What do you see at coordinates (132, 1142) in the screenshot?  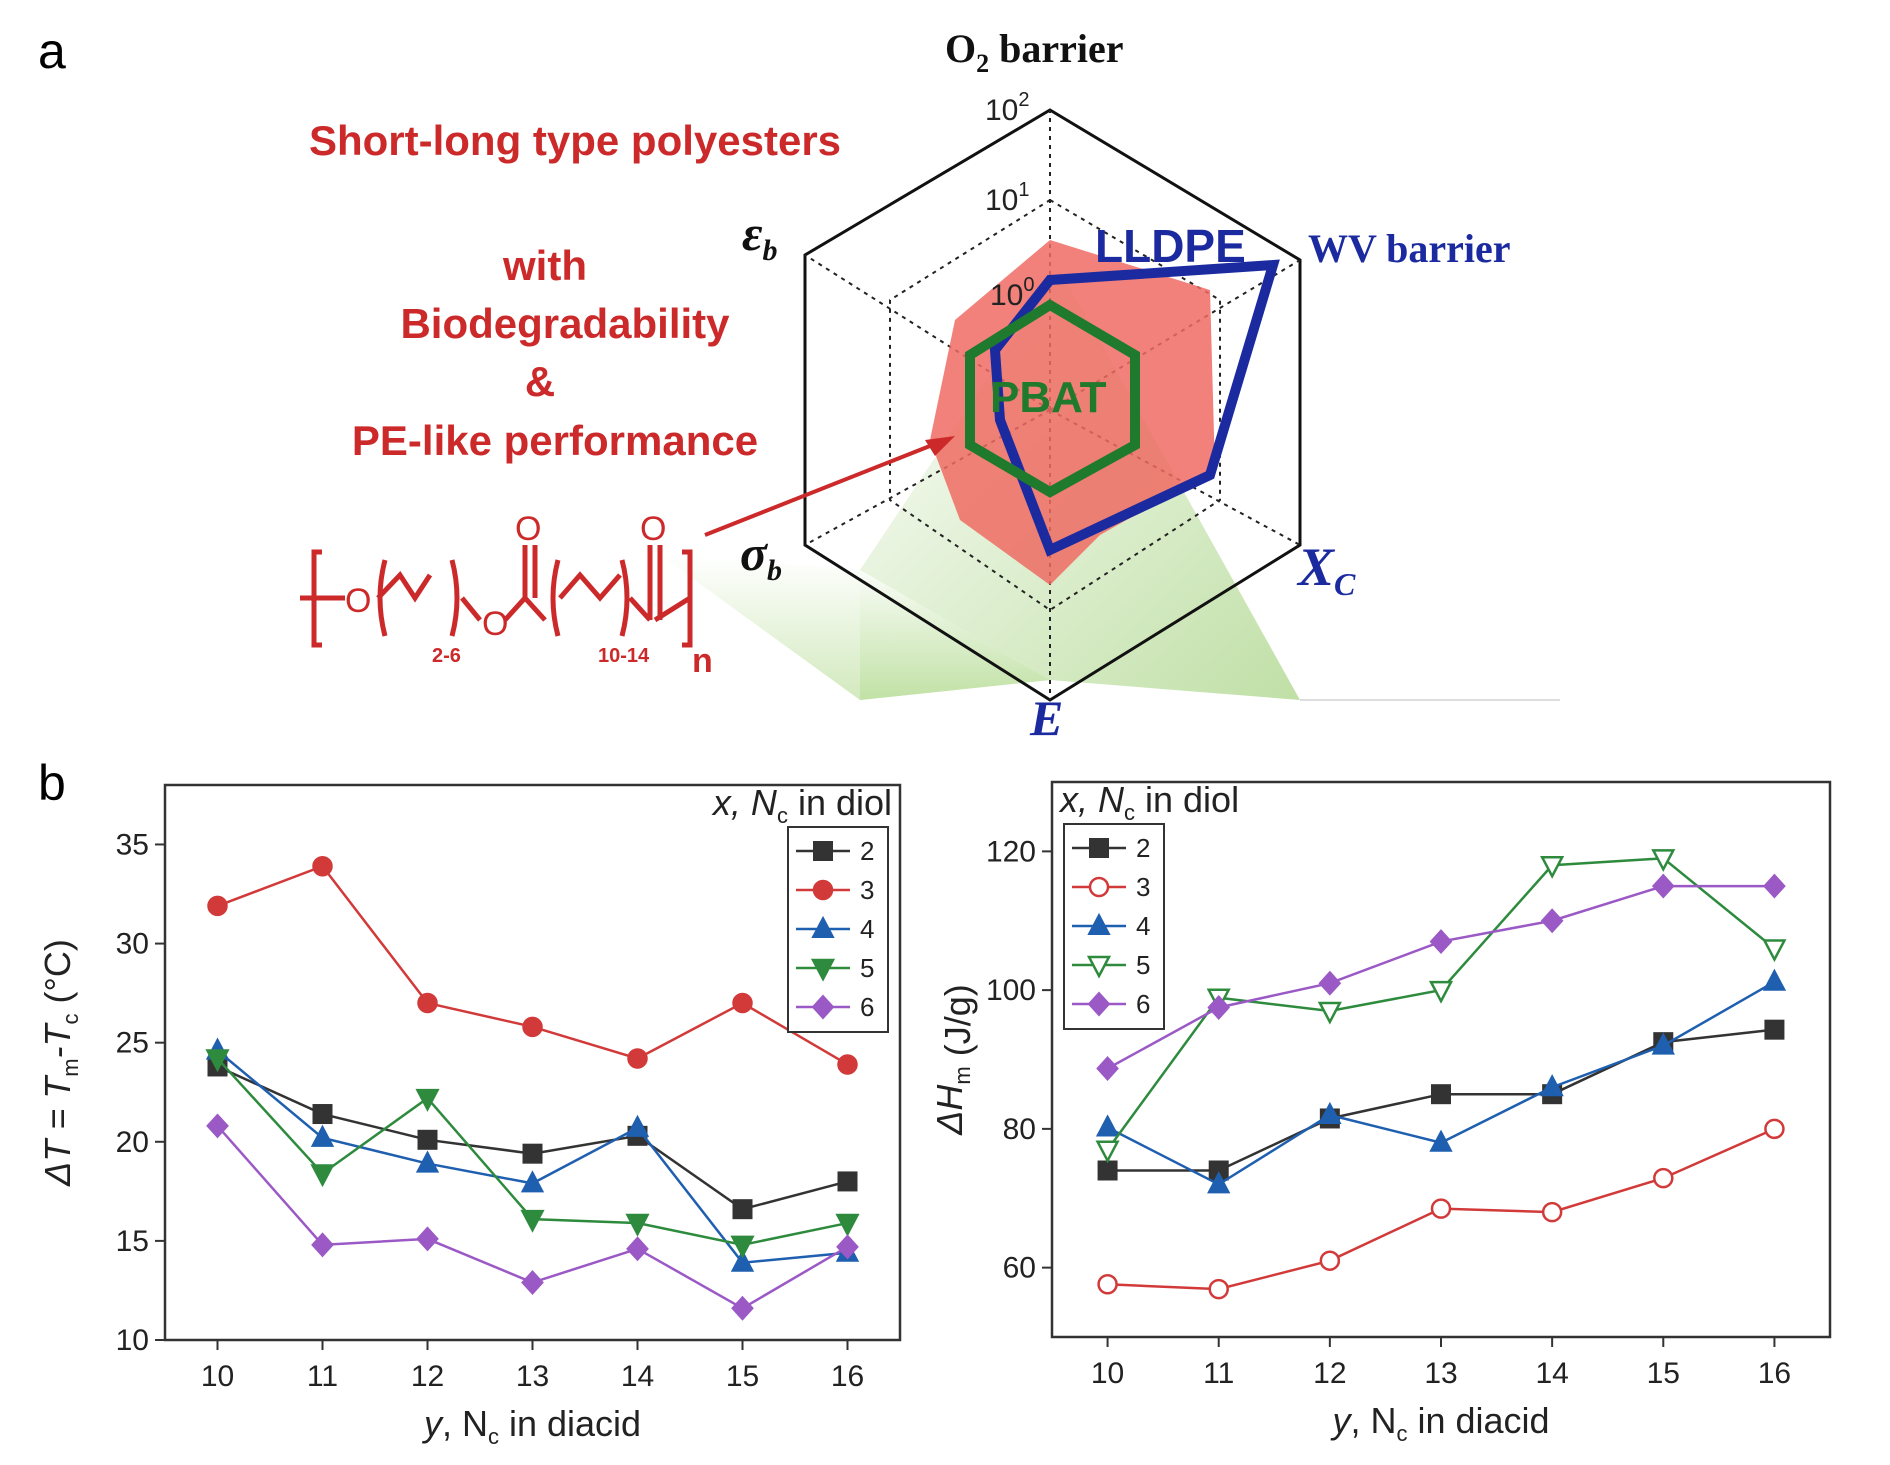 I see `y-tick-label: 20` at bounding box center [132, 1142].